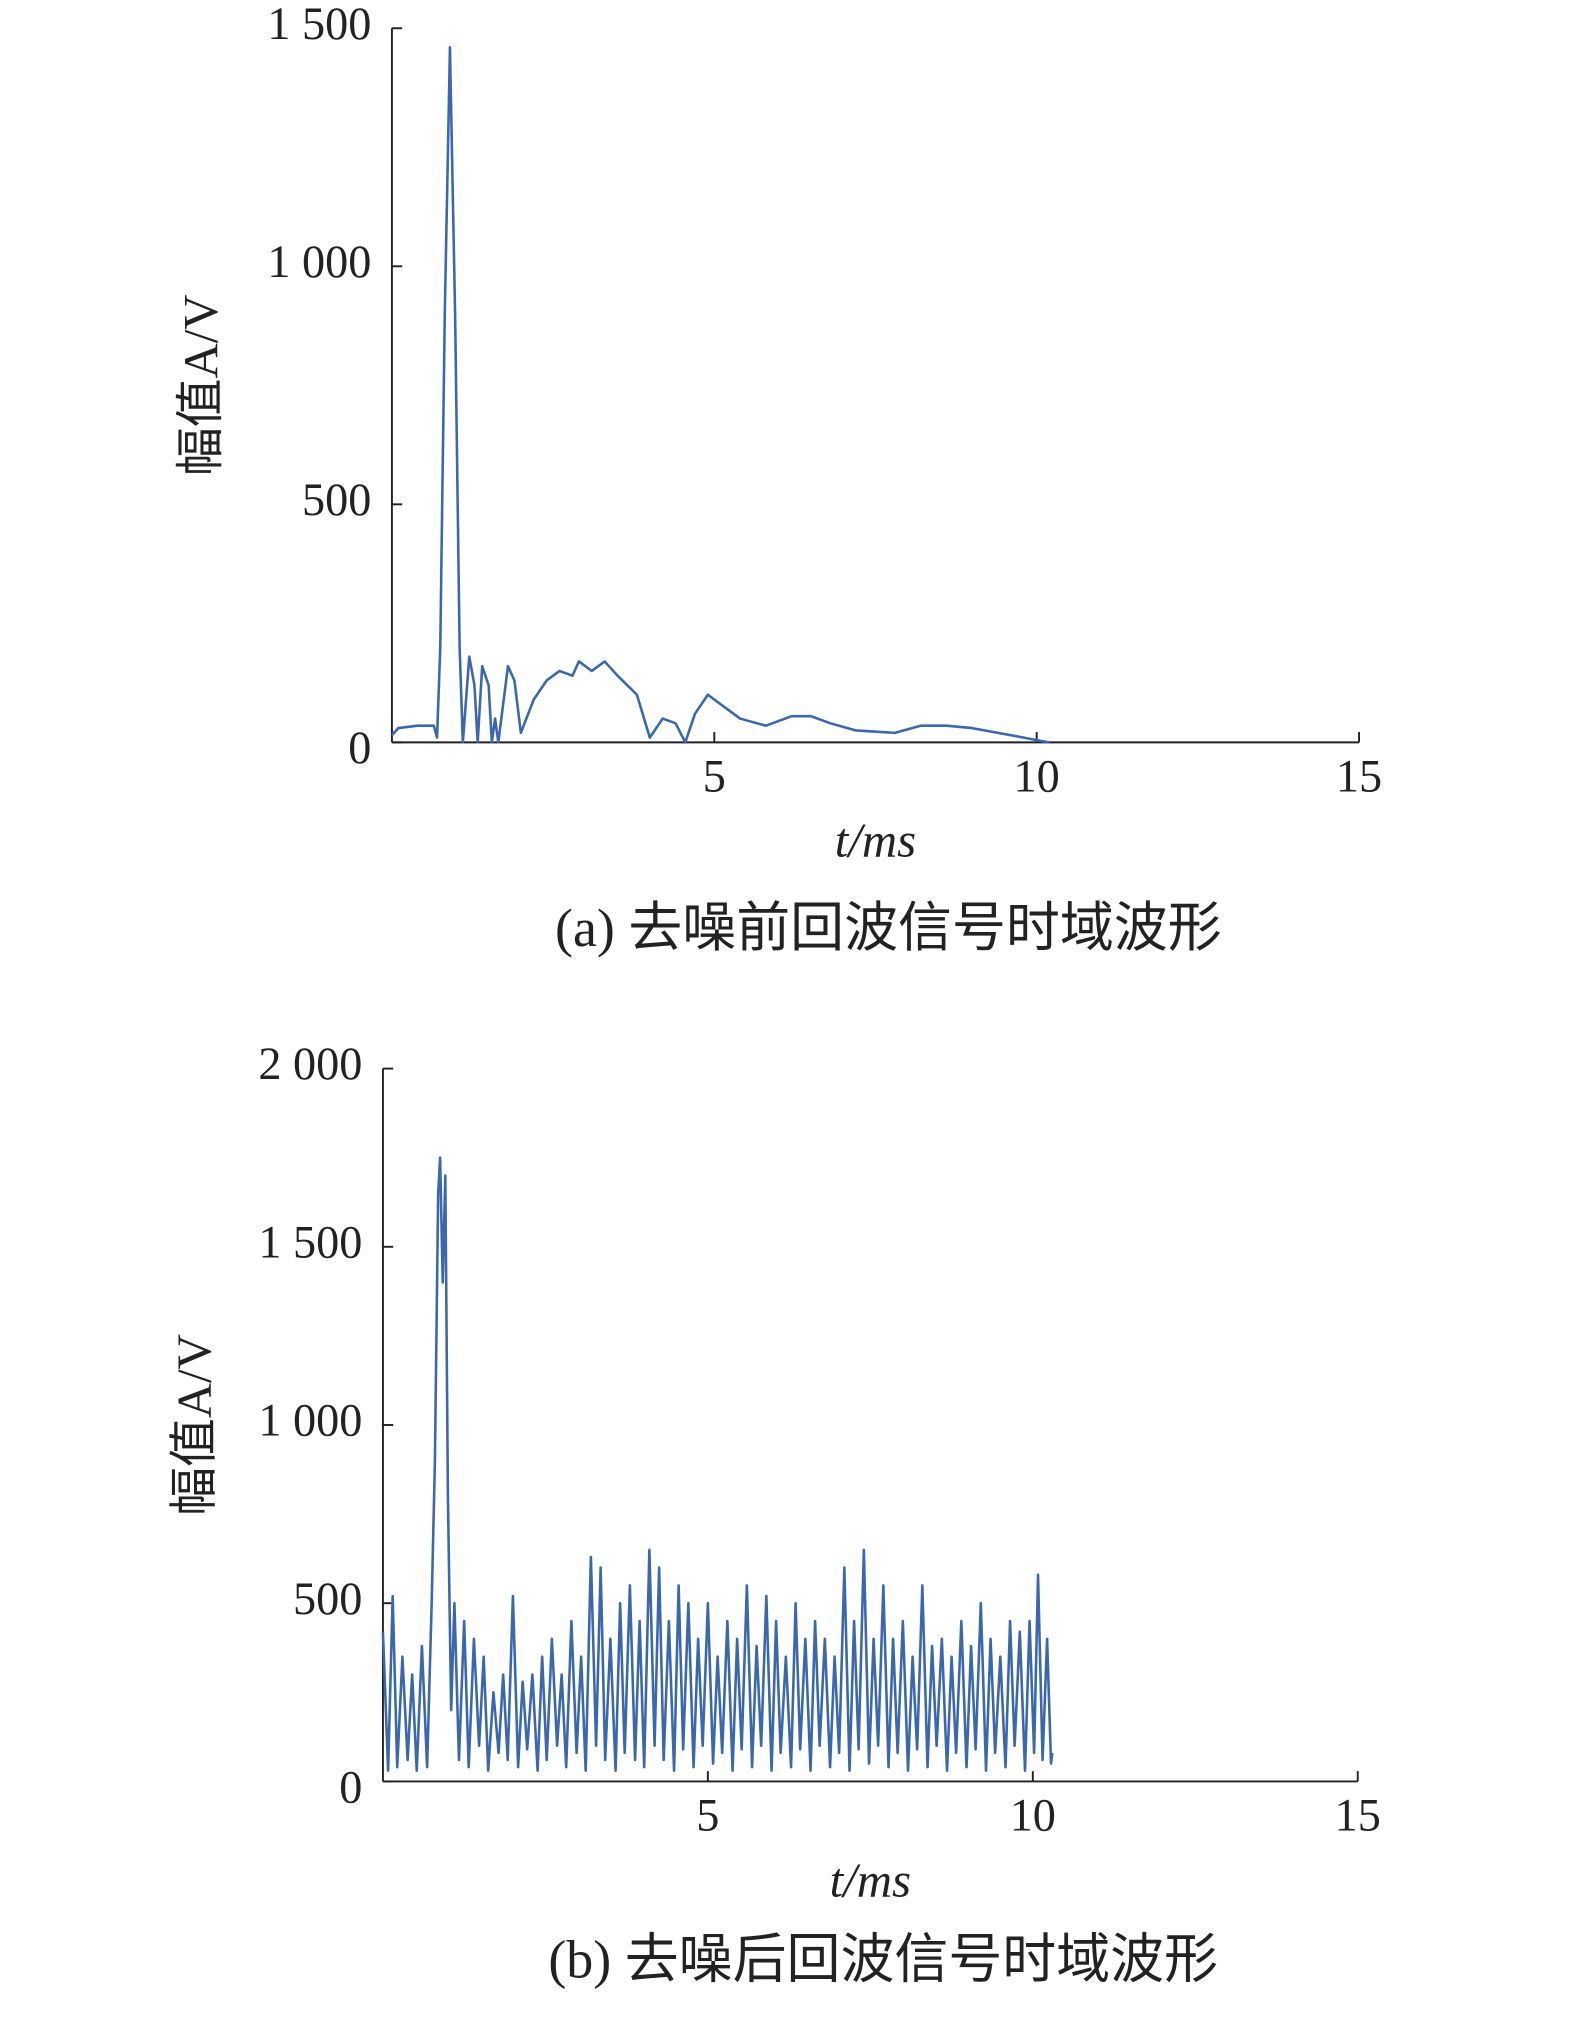 The height and width of the screenshot is (2037, 1575). I want to click on caption: (b) 去噪后回波信号时域波形, so click(883, 1959).